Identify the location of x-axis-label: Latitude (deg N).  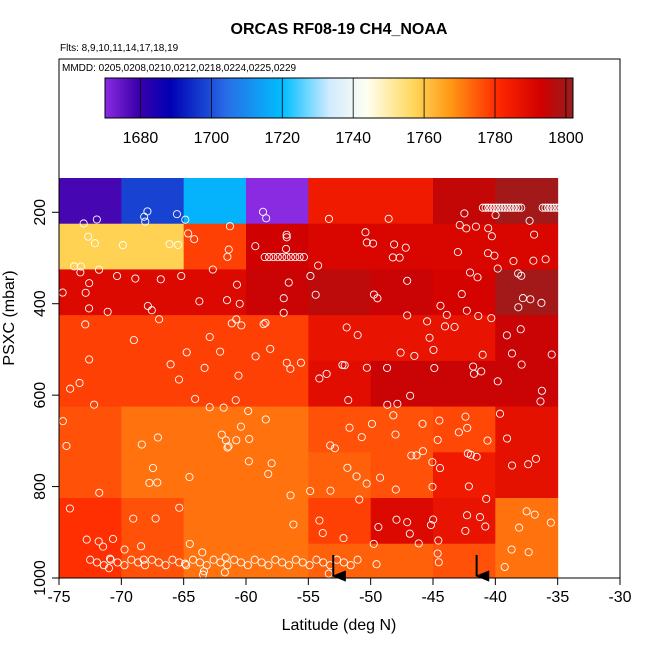
(339, 625).